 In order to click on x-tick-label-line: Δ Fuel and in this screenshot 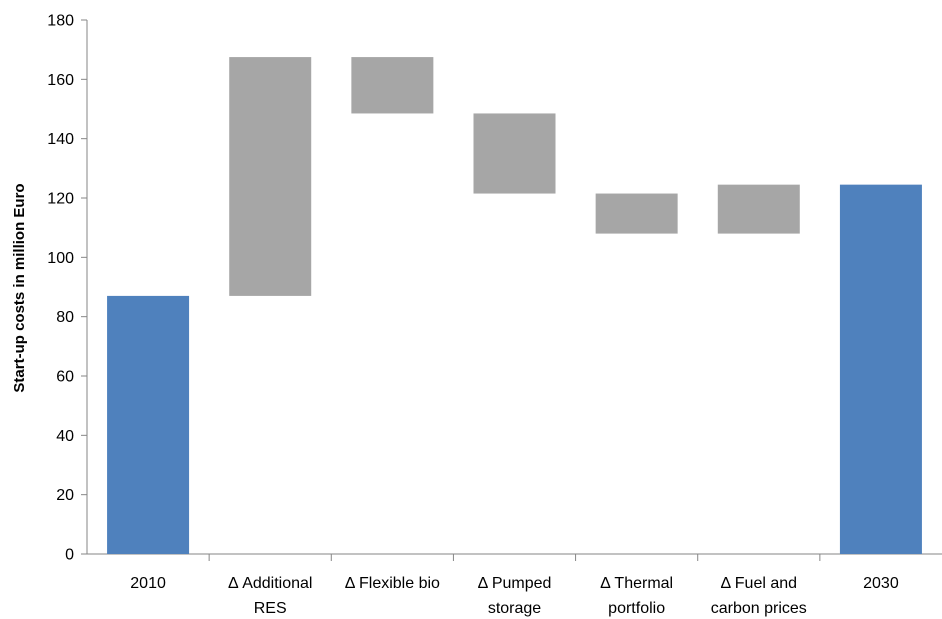, I will do `click(759, 583)`.